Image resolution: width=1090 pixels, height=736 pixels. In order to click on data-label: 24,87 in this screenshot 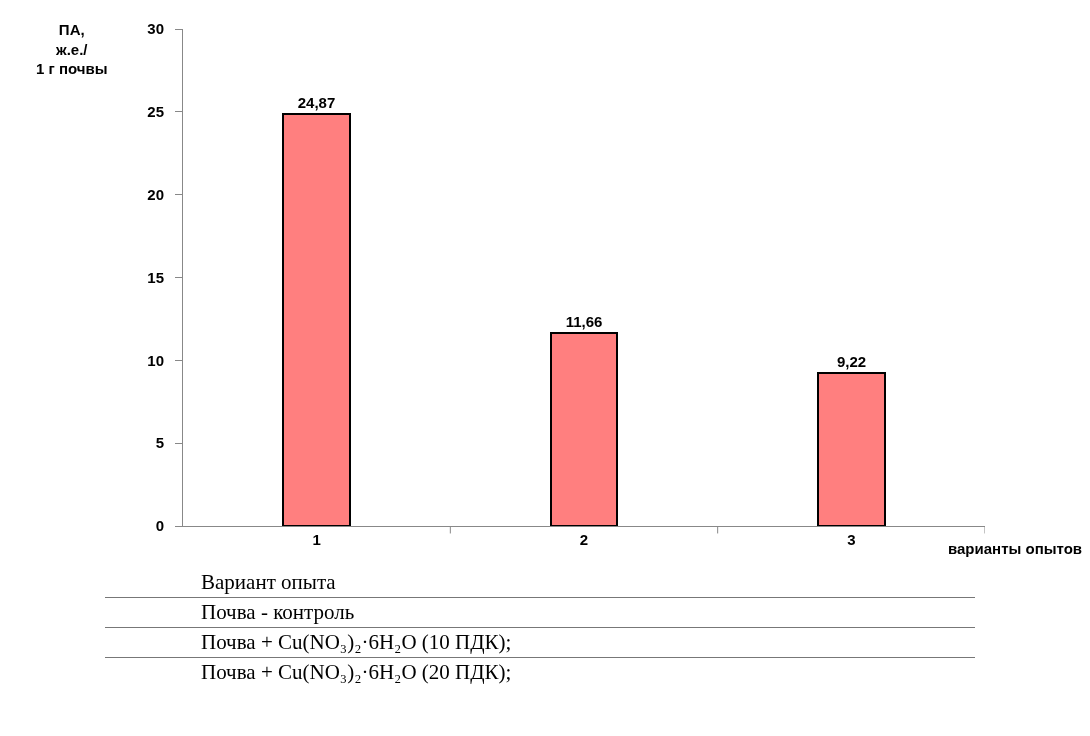, I will do `click(316, 102)`.